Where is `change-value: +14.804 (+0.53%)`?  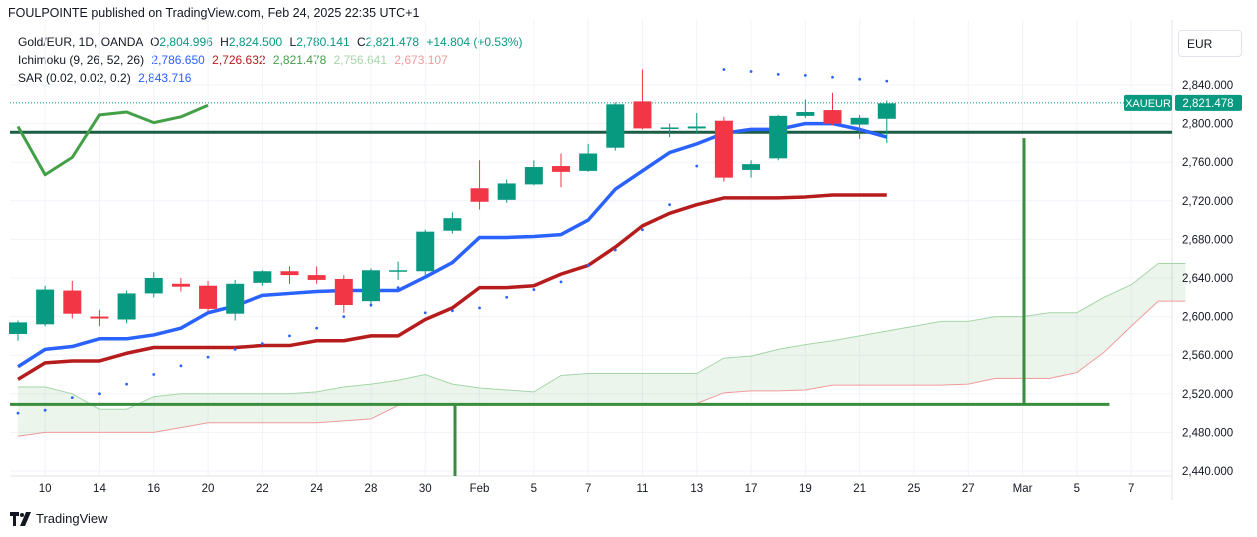 change-value: +14.804 (+0.53%) is located at coordinates (474, 42).